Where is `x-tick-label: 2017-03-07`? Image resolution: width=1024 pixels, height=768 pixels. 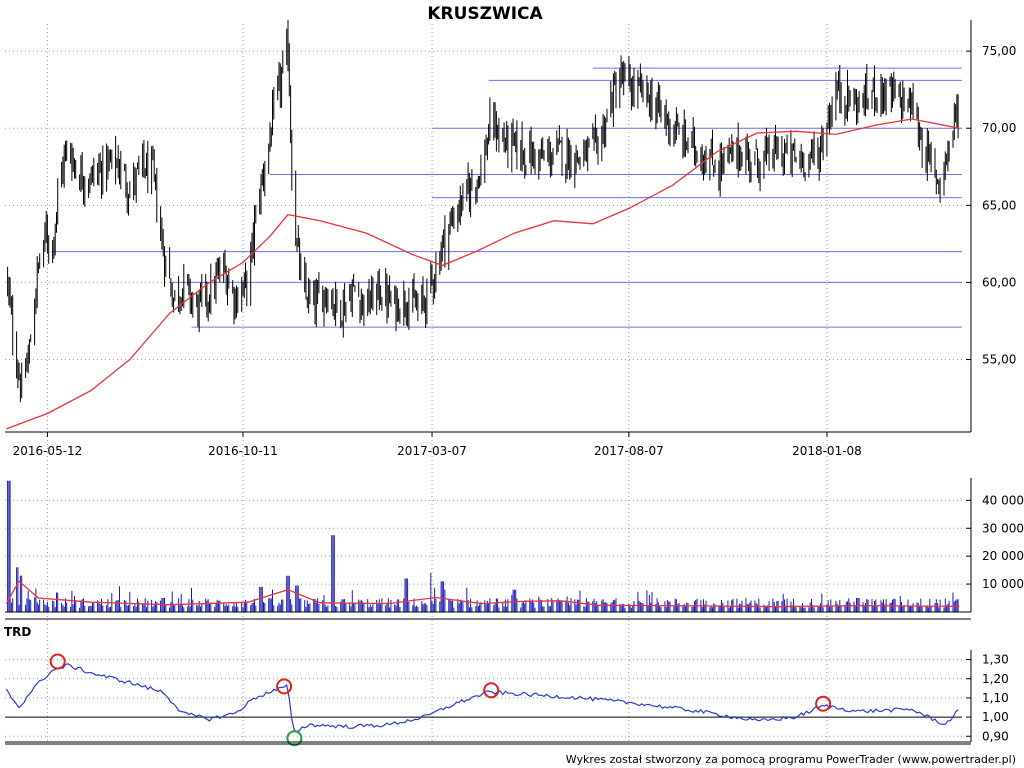
x-tick-label: 2017-03-07 is located at coordinates (432, 451).